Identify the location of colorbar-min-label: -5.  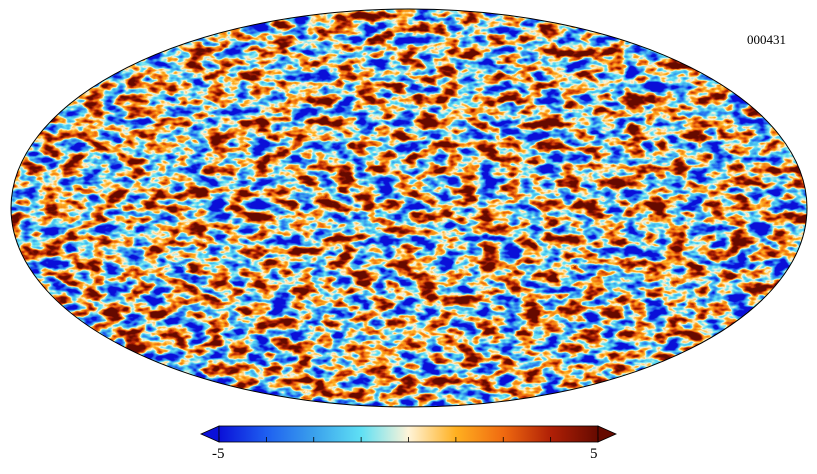
(218, 454).